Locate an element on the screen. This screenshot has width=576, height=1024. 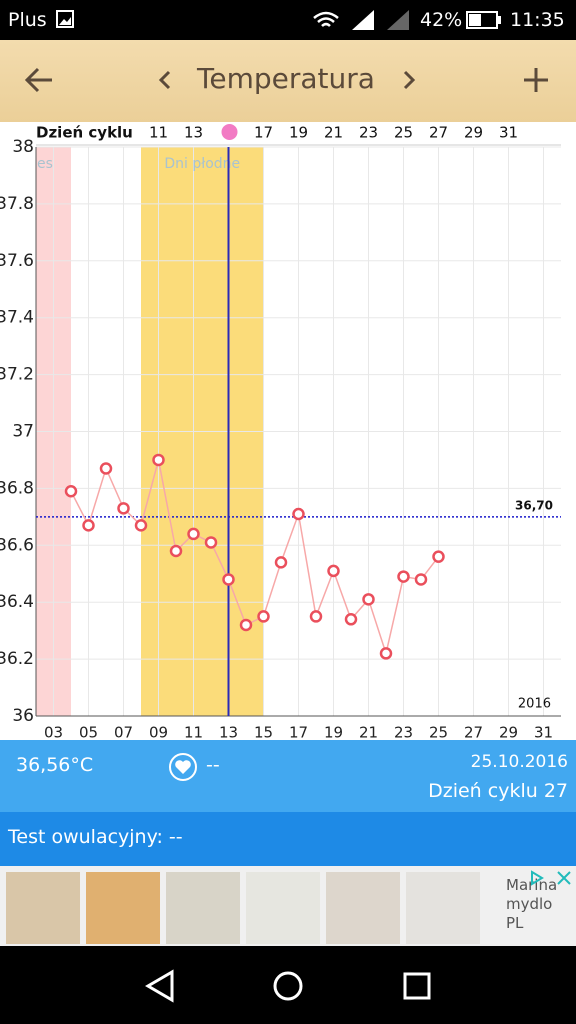
carrier: Plus is located at coordinates (27, 20).